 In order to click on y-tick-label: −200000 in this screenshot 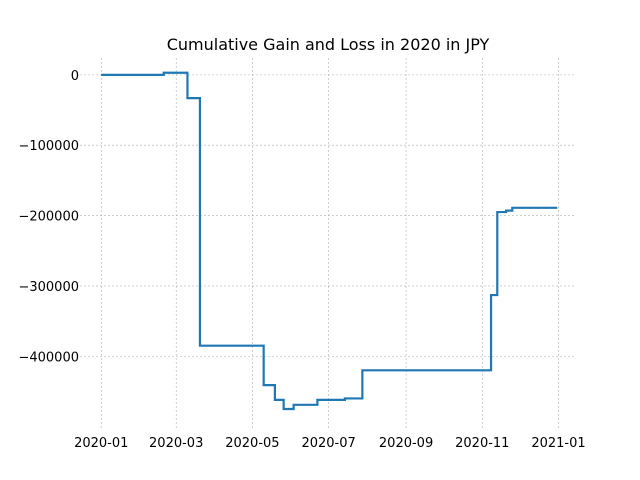, I will do `click(48, 217)`.